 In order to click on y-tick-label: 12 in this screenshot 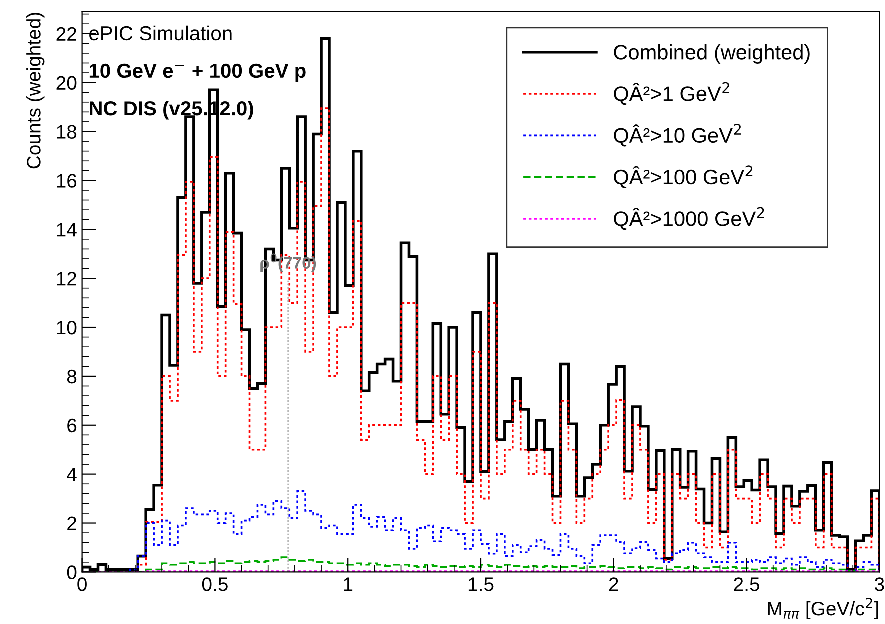, I will do `click(66, 279)`.